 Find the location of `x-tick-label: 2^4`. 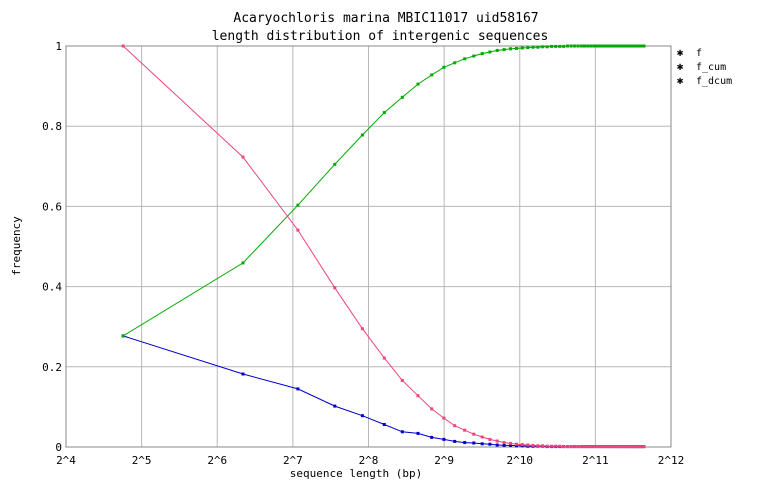

x-tick-label: 2^4 is located at coordinates (66, 460).